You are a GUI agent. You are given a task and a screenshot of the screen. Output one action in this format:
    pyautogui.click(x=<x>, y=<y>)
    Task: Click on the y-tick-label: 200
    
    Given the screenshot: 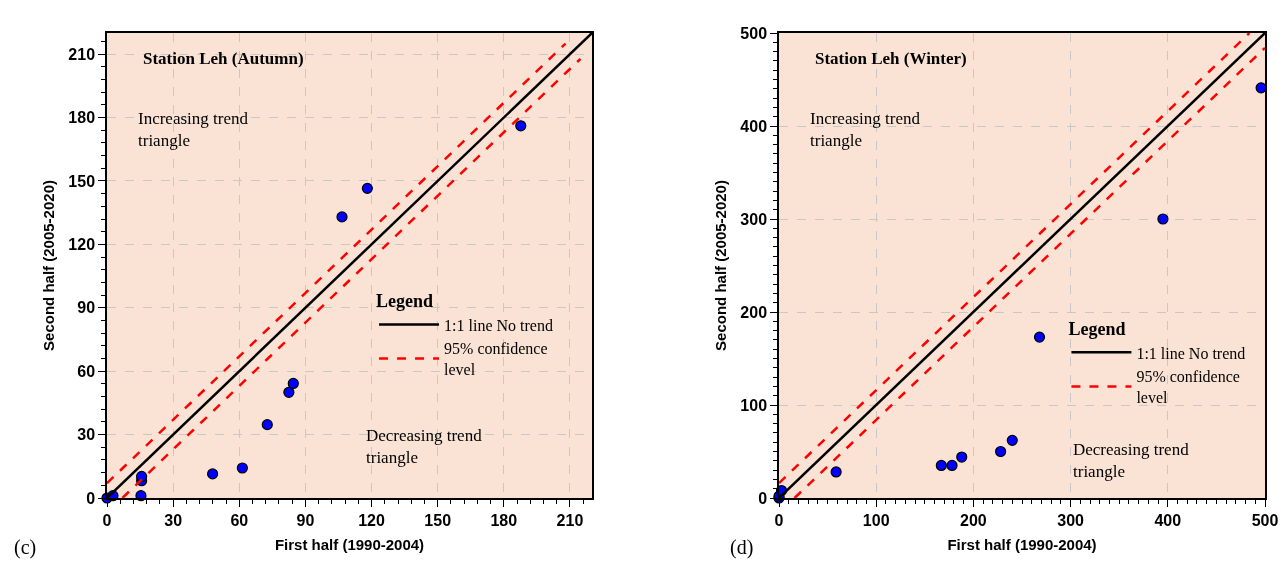 What is the action you would take?
    pyautogui.click(x=754, y=312)
    